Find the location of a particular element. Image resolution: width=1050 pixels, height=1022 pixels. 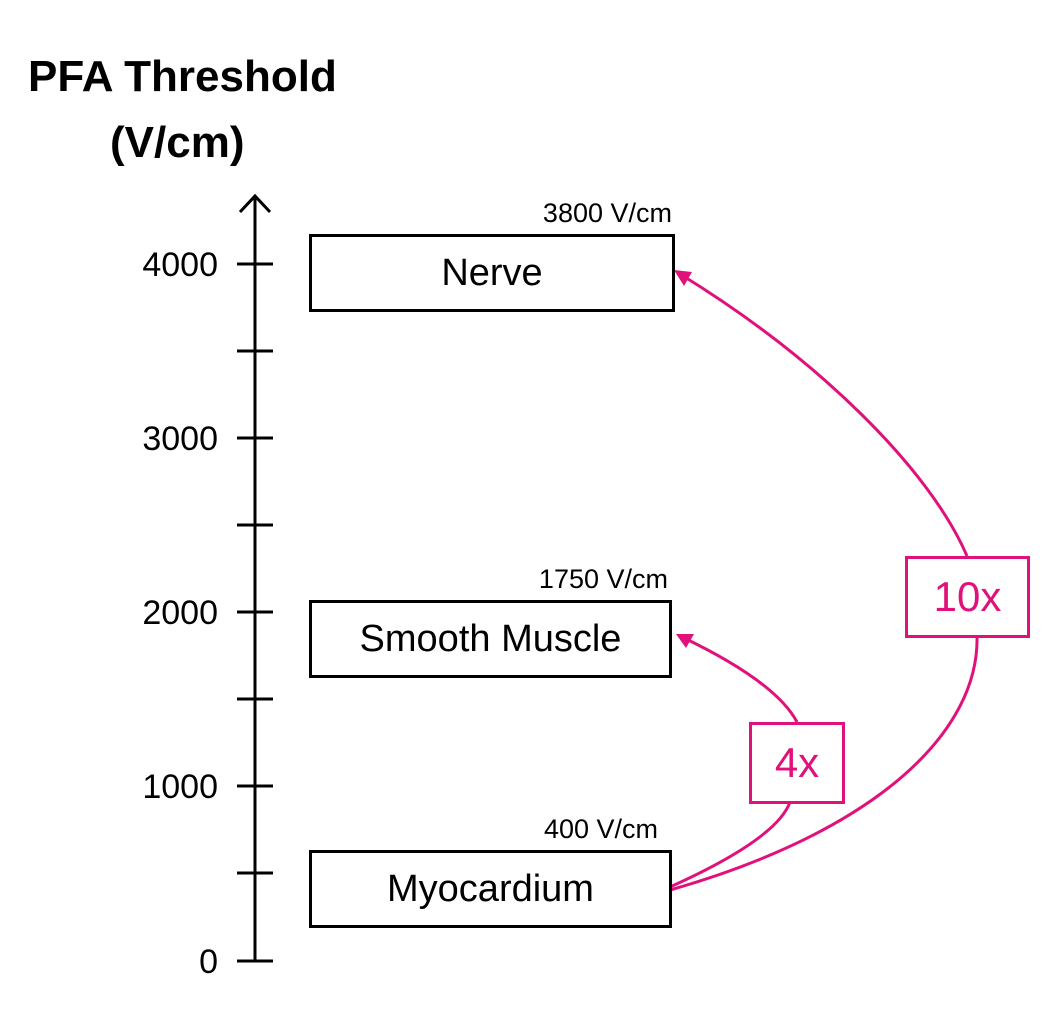

myocardium-label: Myocardium is located at coordinates (490, 888).